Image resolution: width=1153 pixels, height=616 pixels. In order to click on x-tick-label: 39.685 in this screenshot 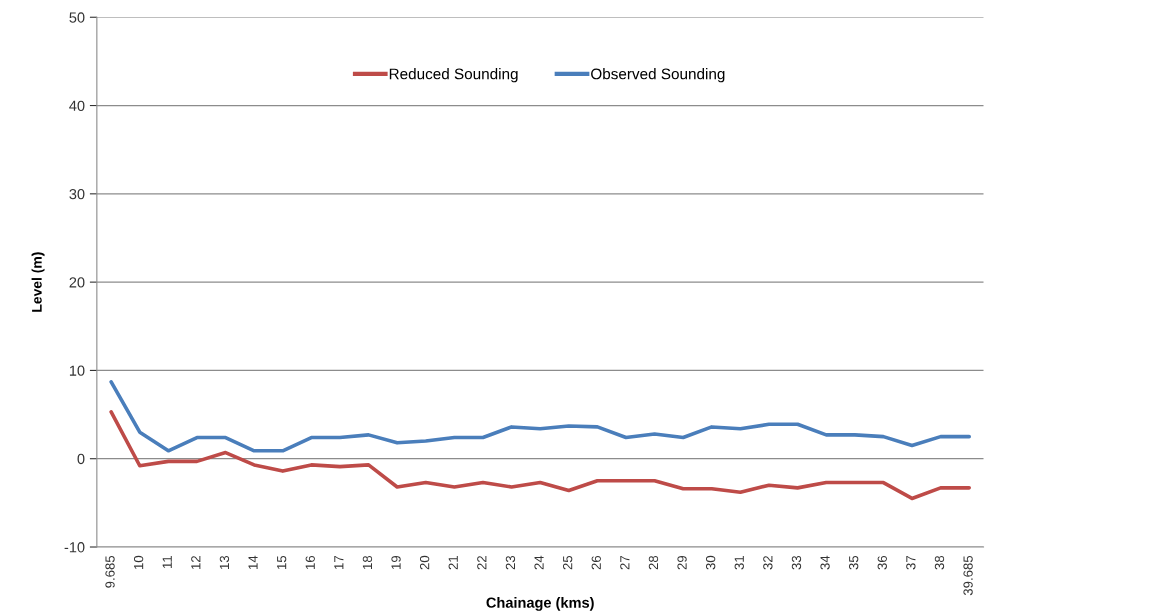, I will do `click(968, 575)`.